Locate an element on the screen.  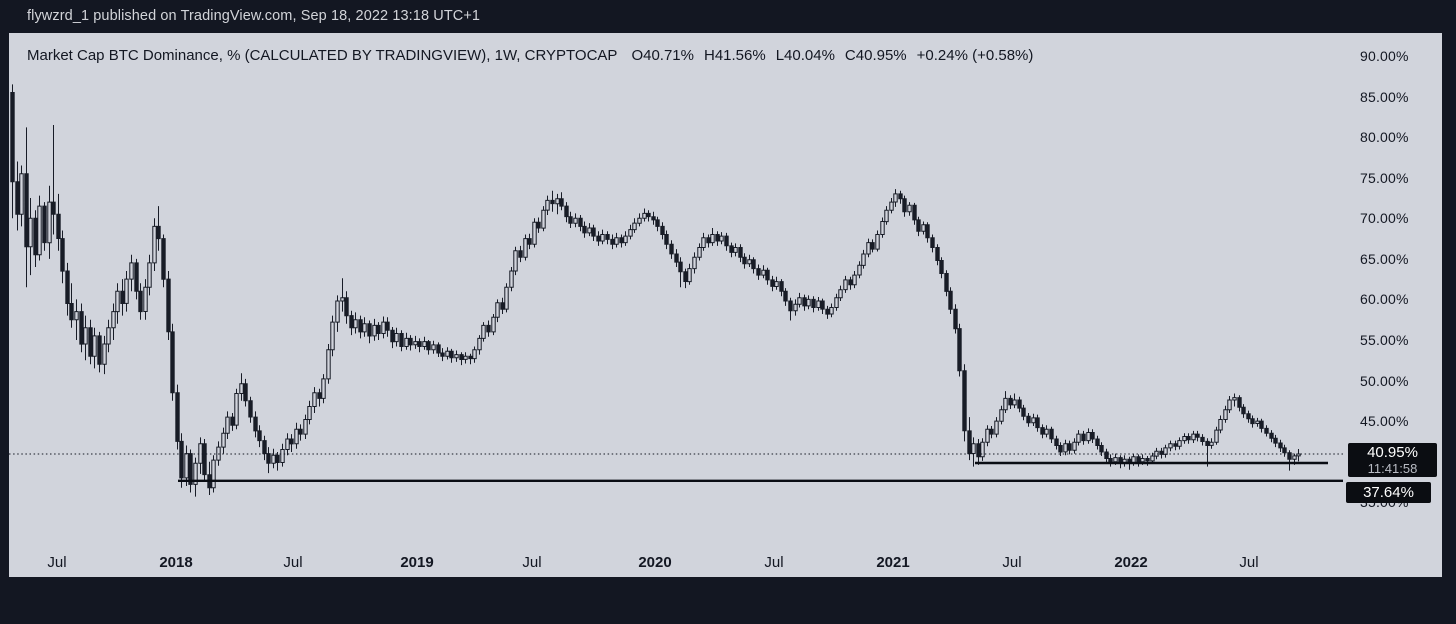
price-tick-label: 70.00% is located at coordinates (1384, 218).